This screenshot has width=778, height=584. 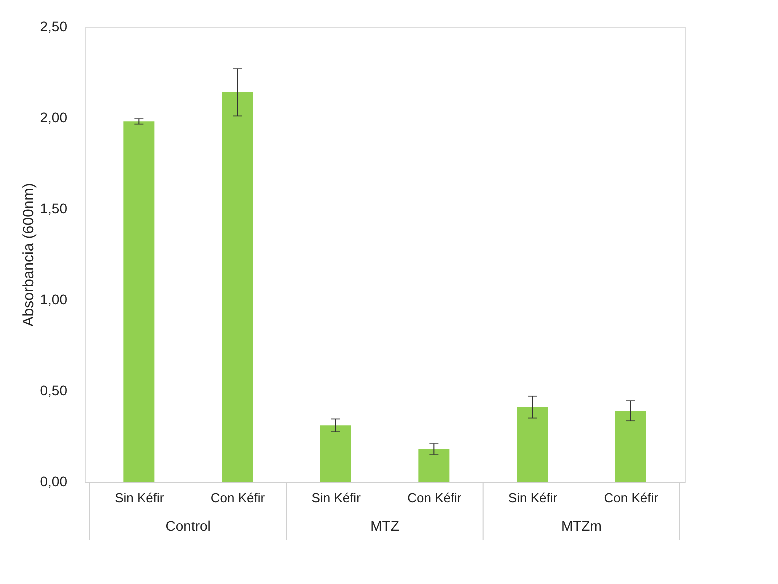 What do you see at coordinates (29, 255) in the screenshot?
I see `y-axis-title: Absorbancia (600nm)` at bounding box center [29, 255].